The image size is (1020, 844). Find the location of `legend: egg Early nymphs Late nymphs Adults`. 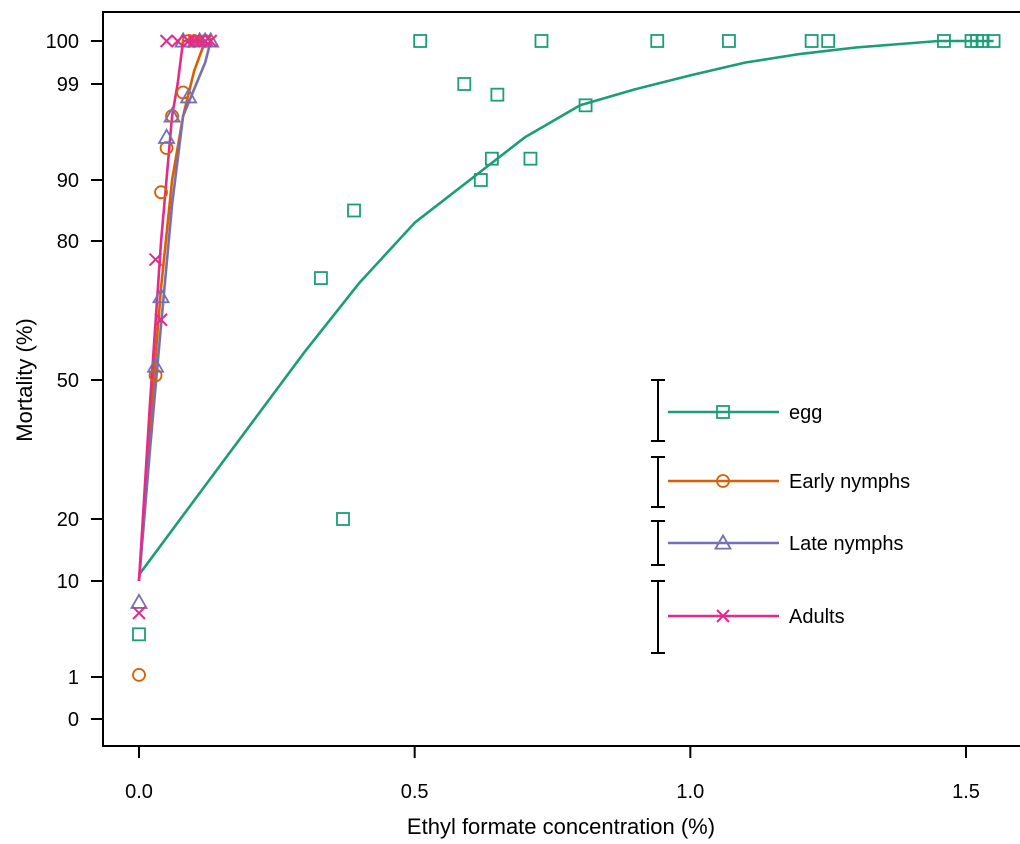

legend: egg Early nymphs Late nymphs Adults is located at coordinates (780, 516).